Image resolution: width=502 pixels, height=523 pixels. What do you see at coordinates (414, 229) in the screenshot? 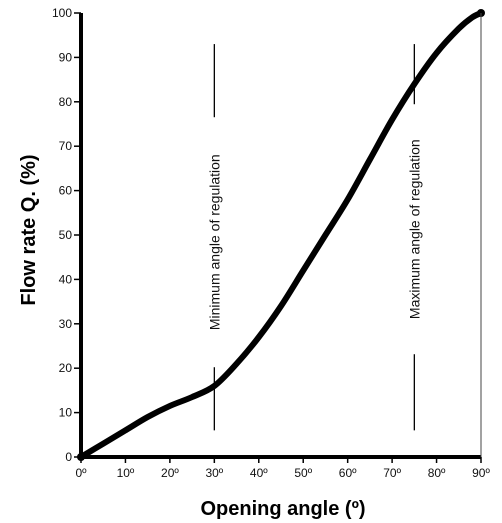
I see `annotation-label-max: Maximum angle of regulation` at bounding box center [414, 229].